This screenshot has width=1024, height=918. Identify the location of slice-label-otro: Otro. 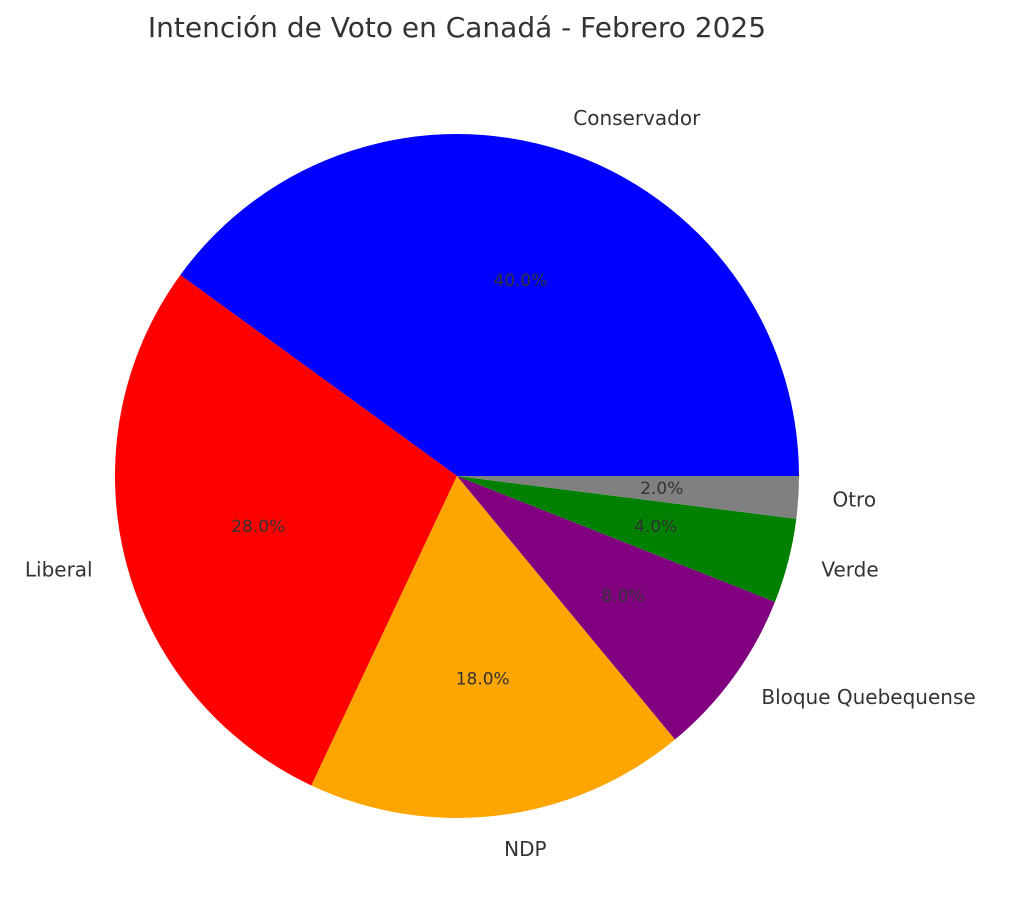
(854, 500).